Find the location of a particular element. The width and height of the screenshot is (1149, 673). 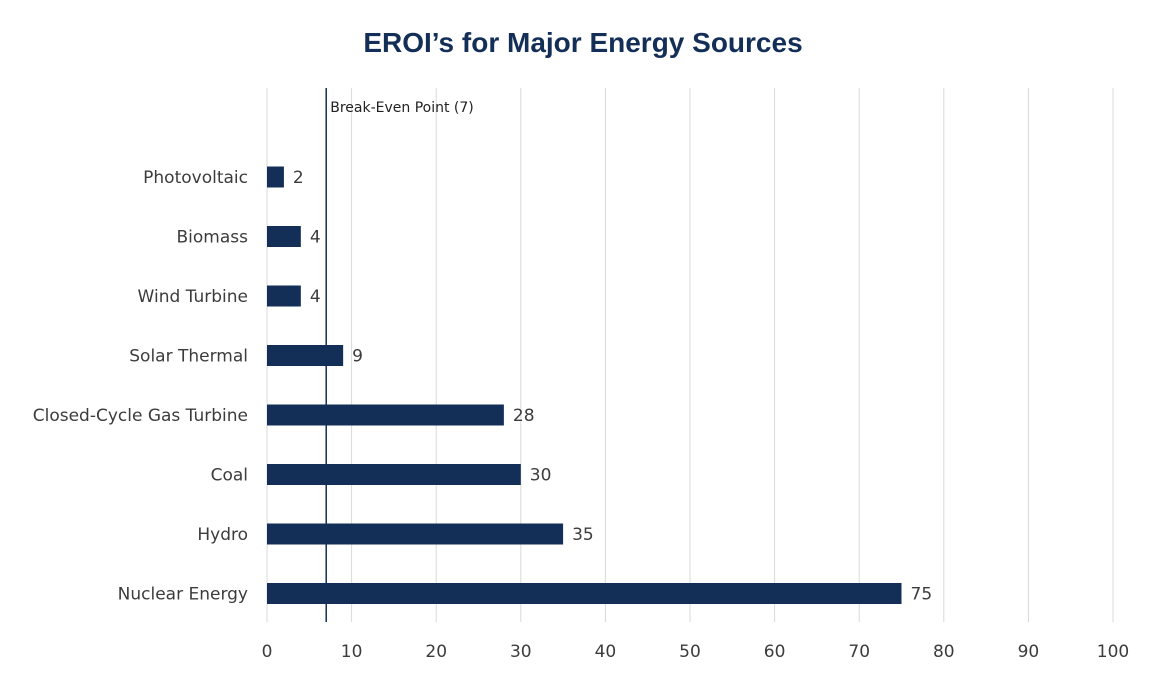

x-tick-label: 100 is located at coordinates (1113, 652).